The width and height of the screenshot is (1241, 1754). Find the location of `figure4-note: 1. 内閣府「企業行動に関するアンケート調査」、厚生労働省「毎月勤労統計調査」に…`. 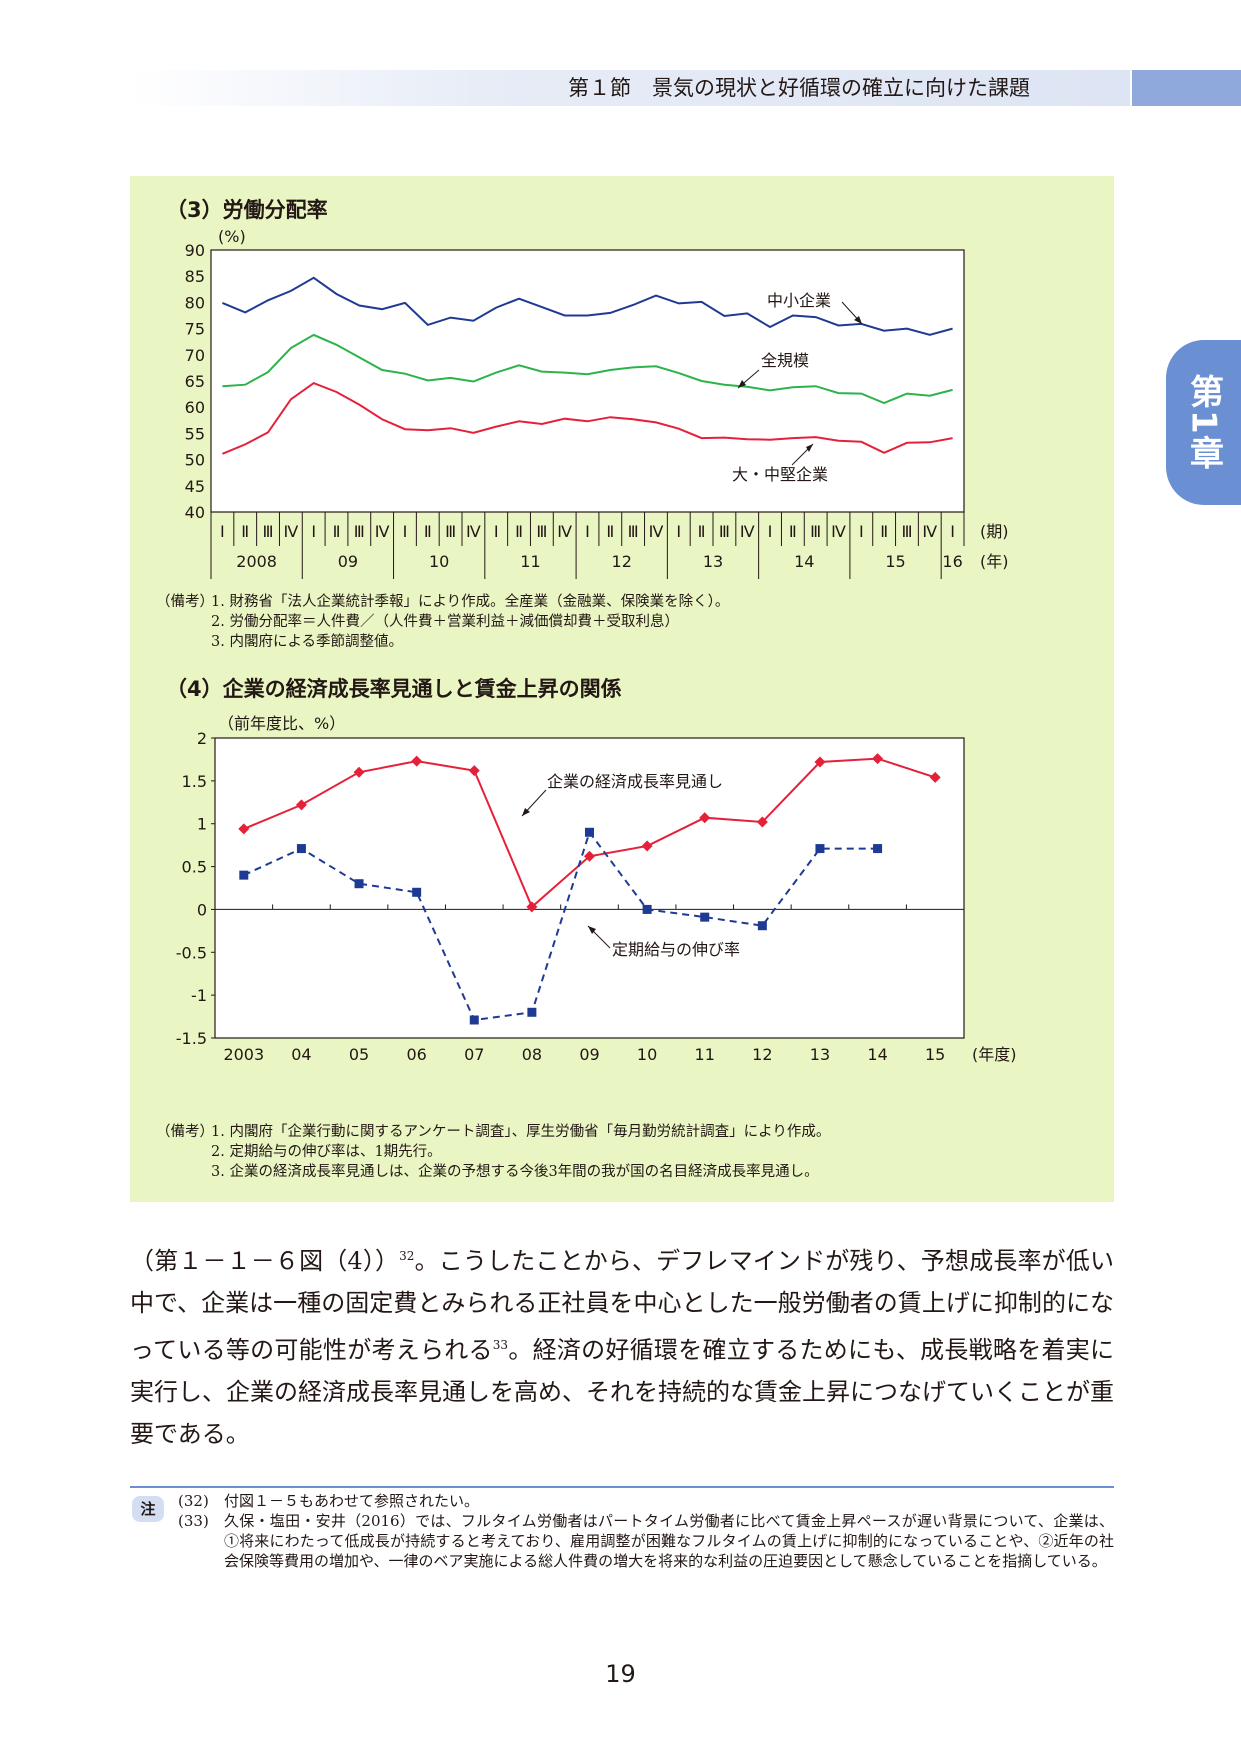

figure4-note: 1. 内閣府「企業行動に関するアンケート調査」、厚生労働省「毎月勤労統計調査」に… is located at coordinates (521, 1132).